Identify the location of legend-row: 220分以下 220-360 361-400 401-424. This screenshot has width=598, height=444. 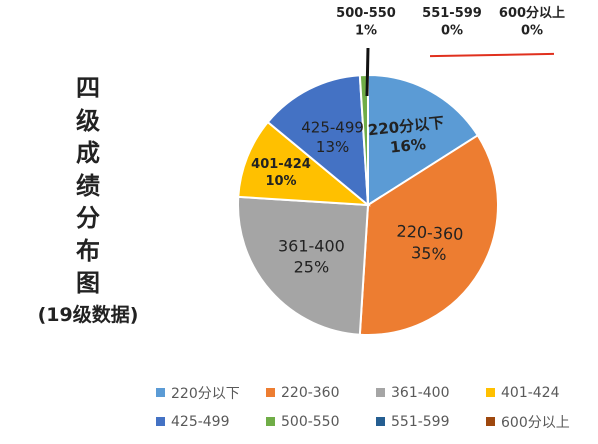
(376, 392).